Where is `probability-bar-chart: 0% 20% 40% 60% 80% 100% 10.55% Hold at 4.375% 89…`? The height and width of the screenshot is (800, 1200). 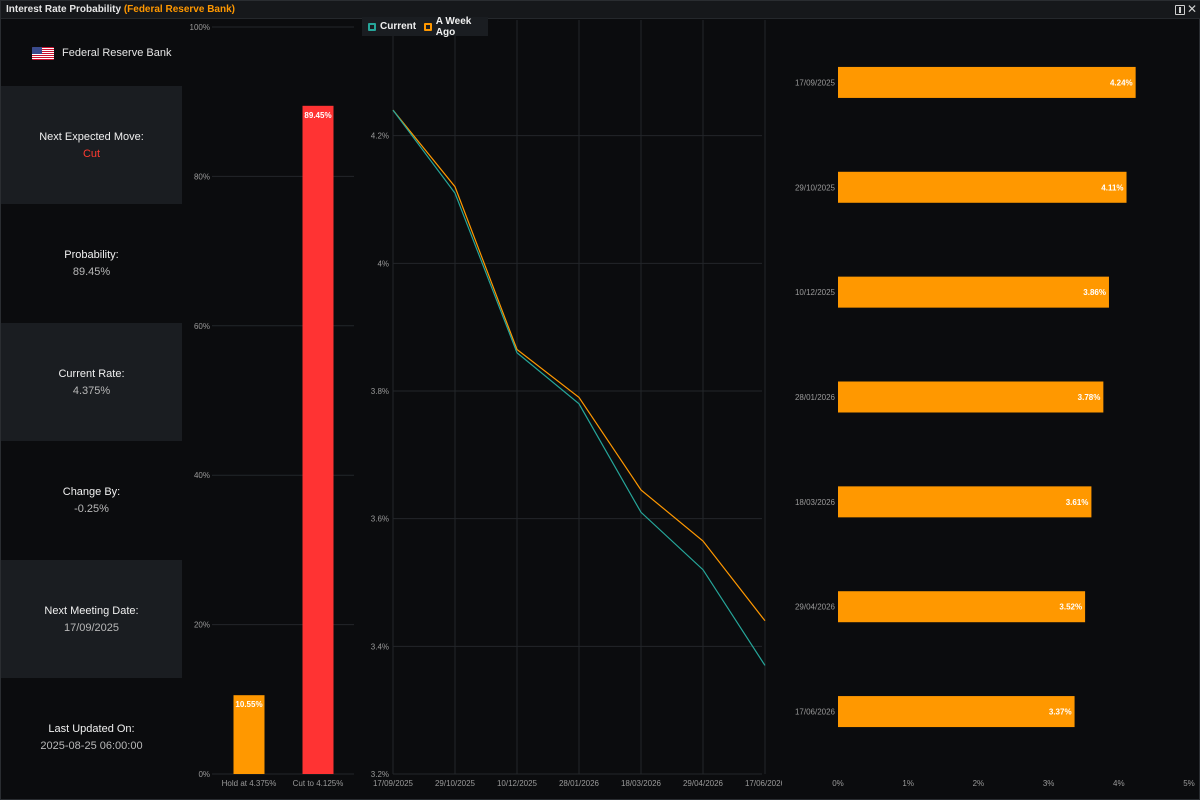 probability-bar-chart: 0% 20% 40% 60% 80% 100% 10.55% Hold at 4.375% 89… is located at coordinates (272, 405).